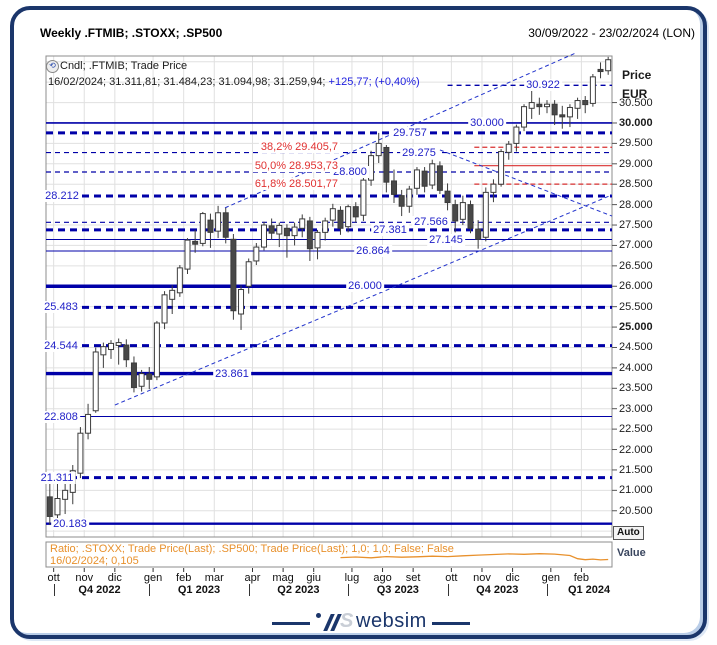 This screenshot has width=717, height=645. What do you see at coordinates (61, 416) in the screenshot?
I see `level-label: 22.808` at bounding box center [61, 416].